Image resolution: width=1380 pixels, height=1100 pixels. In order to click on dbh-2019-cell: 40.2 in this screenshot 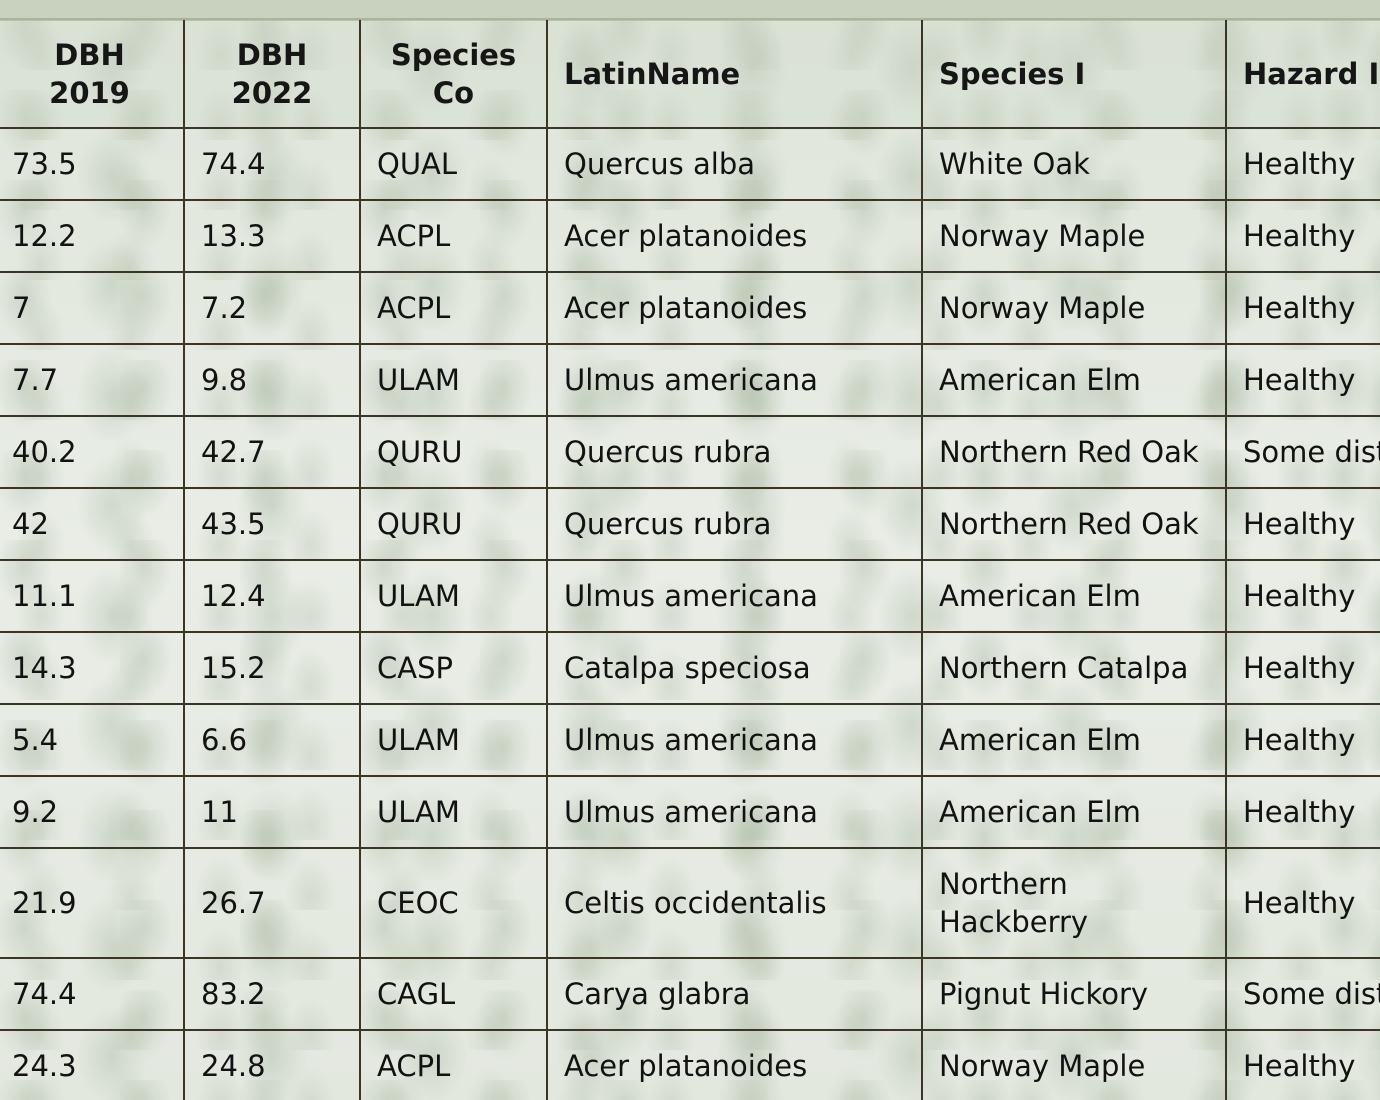, I will do `click(92, 452)`.